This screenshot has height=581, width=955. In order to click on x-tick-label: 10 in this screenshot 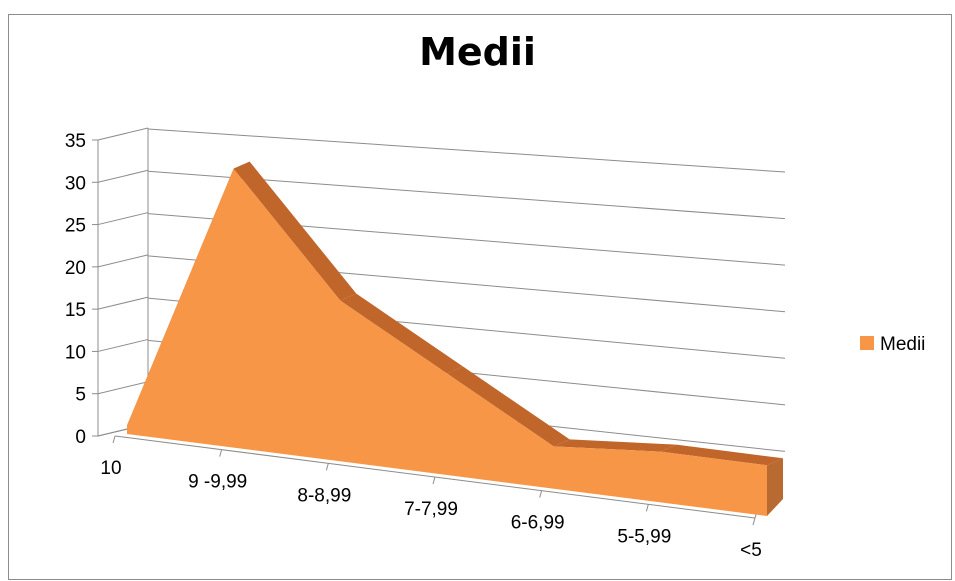, I will do `click(110, 468)`.